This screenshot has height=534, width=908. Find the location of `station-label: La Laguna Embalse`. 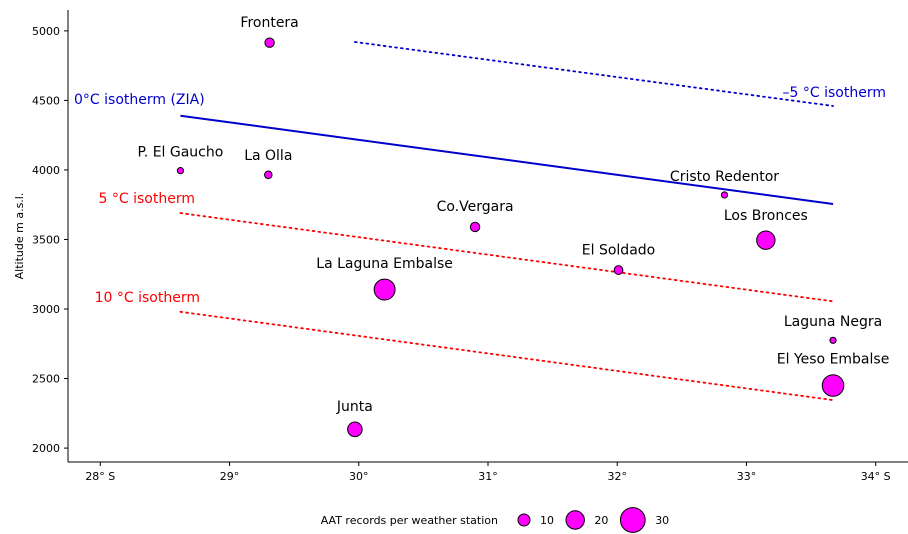

station-label: La Laguna Embalse is located at coordinates (384, 264).